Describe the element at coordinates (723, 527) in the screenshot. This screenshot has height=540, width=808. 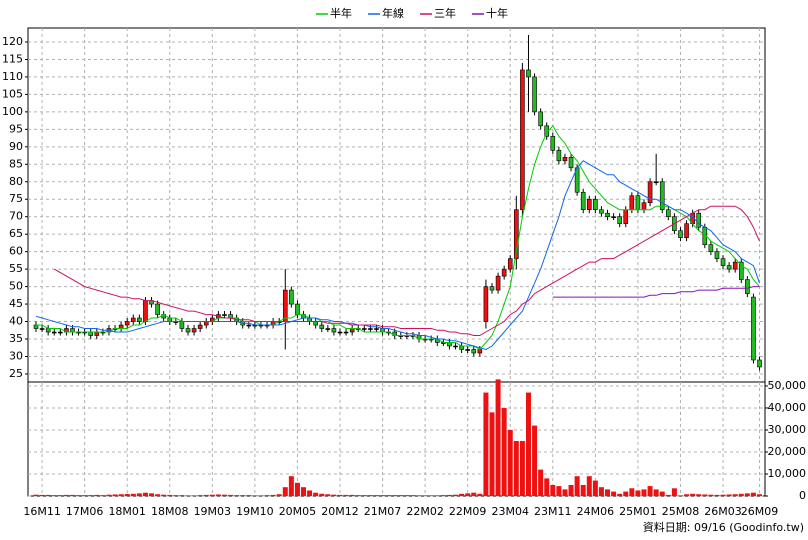
I see `source-note: 資料日期: 09/16 (Goodinfo.tw)` at that location.